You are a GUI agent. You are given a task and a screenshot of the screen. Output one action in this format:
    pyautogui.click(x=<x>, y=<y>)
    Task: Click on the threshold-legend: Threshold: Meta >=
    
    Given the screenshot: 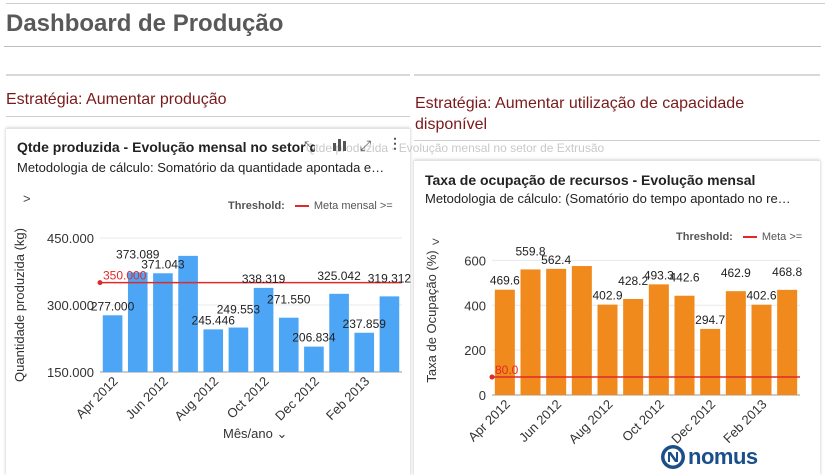 What is the action you would take?
    pyautogui.click(x=739, y=237)
    